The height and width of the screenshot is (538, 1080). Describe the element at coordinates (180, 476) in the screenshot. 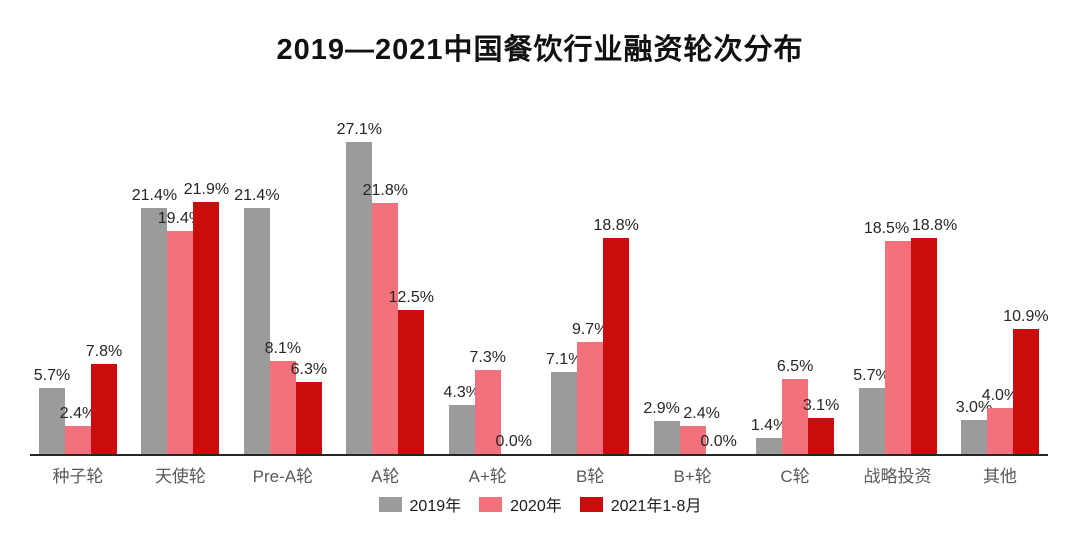

I see `category-label-1: 天使轮` at that location.